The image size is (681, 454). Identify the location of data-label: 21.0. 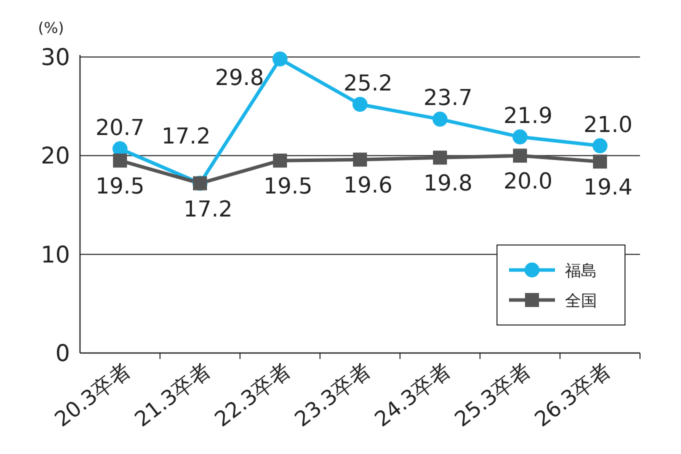
(608, 125).